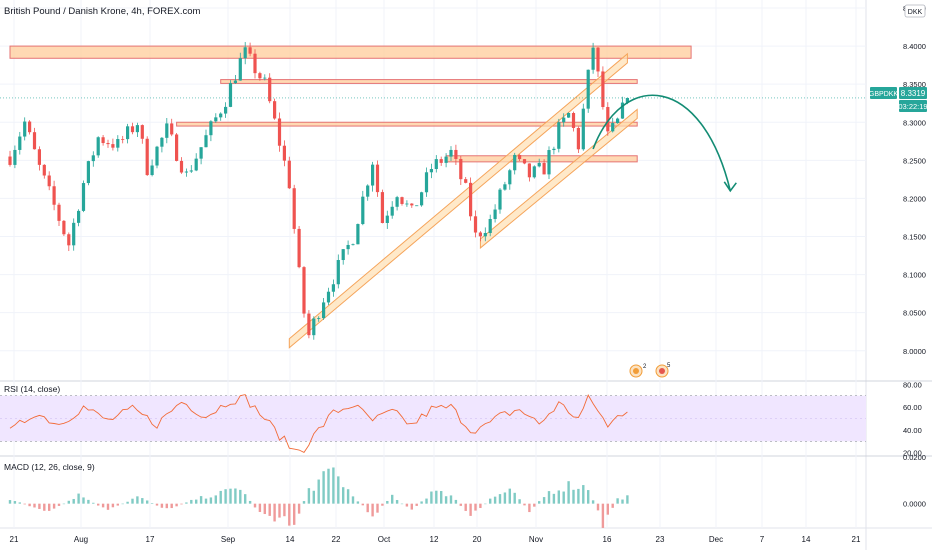 This screenshot has width=932, height=550. I want to click on macd-title: MACD (12, 26, close, 9), so click(49, 467).